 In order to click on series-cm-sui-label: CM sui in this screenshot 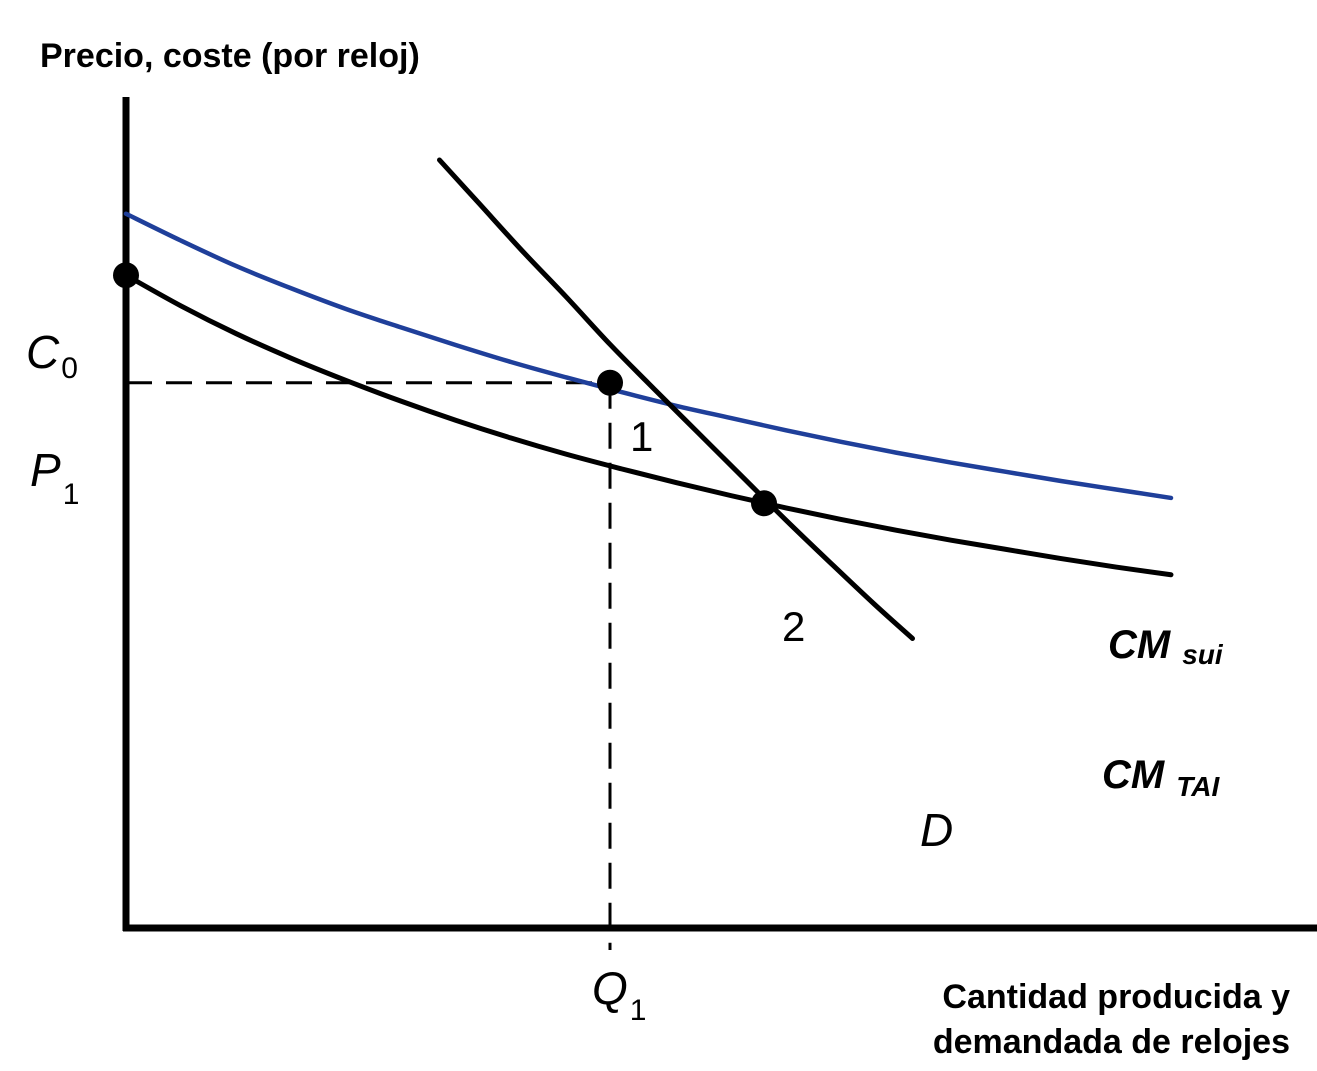, I will do `click(1166, 646)`.